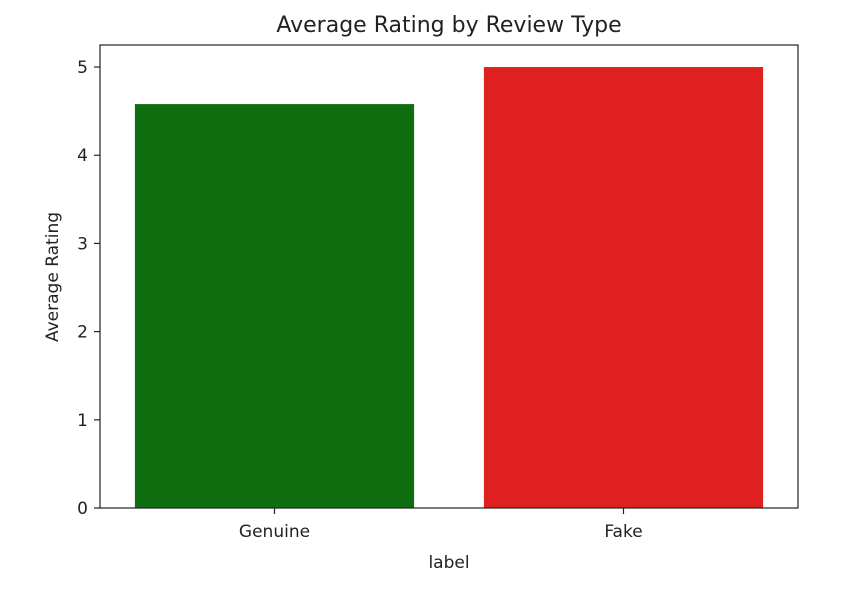 The height and width of the screenshot is (593, 844). What do you see at coordinates (448, 563) in the screenshot?
I see `x-axis-label: label` at bounding box center [448, 563].